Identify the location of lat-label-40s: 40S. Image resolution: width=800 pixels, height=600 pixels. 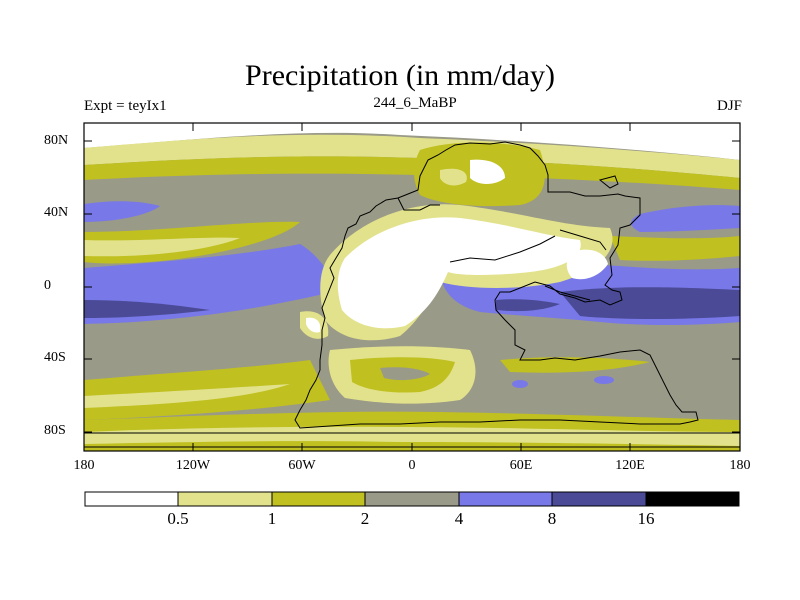
(55, 357).